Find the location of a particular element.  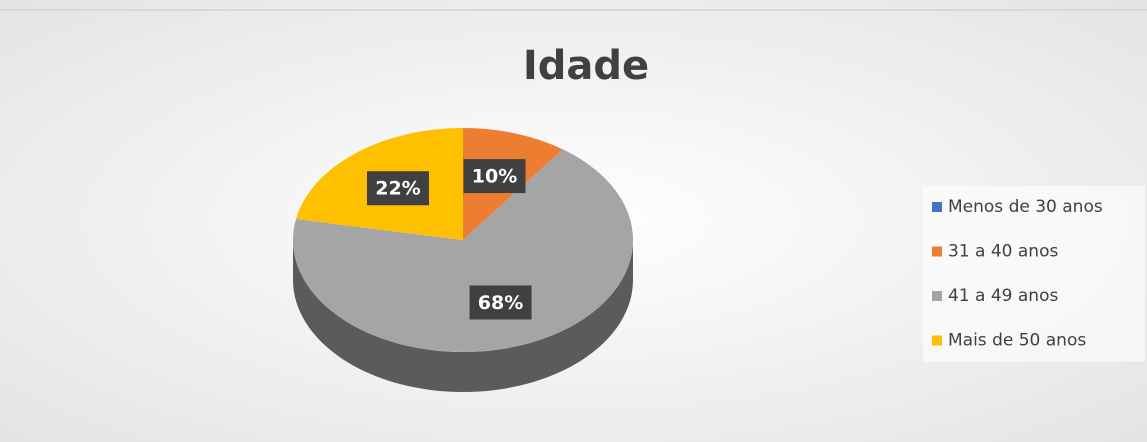

pie-slice is located at coordinates (463, 251).